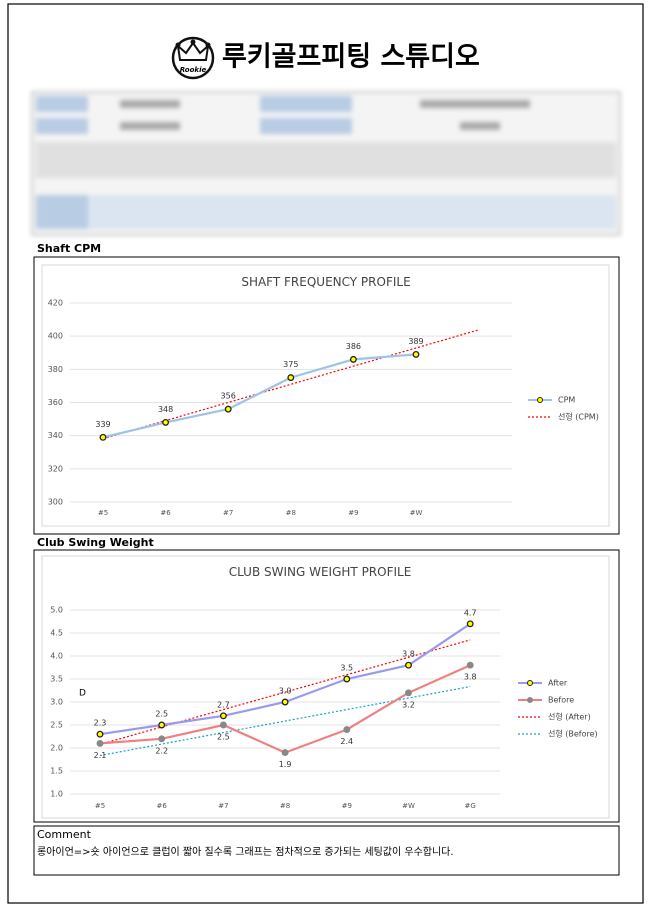 This screenshot has width=652, height=914. Describe the element at coordinates (56, 610) in the screenshot. I see `y-tick-label: 5.0` at that location.